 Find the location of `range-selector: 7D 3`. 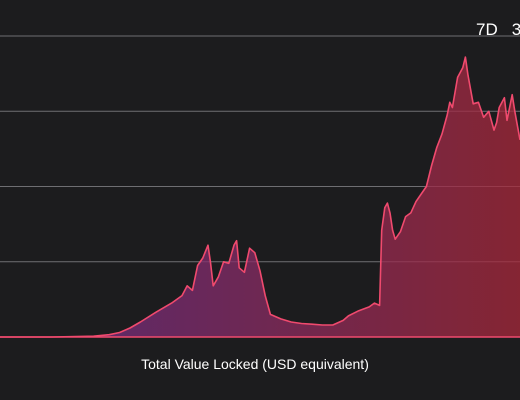

range-selector: 7D 3 is located at coordinates (498, 30).